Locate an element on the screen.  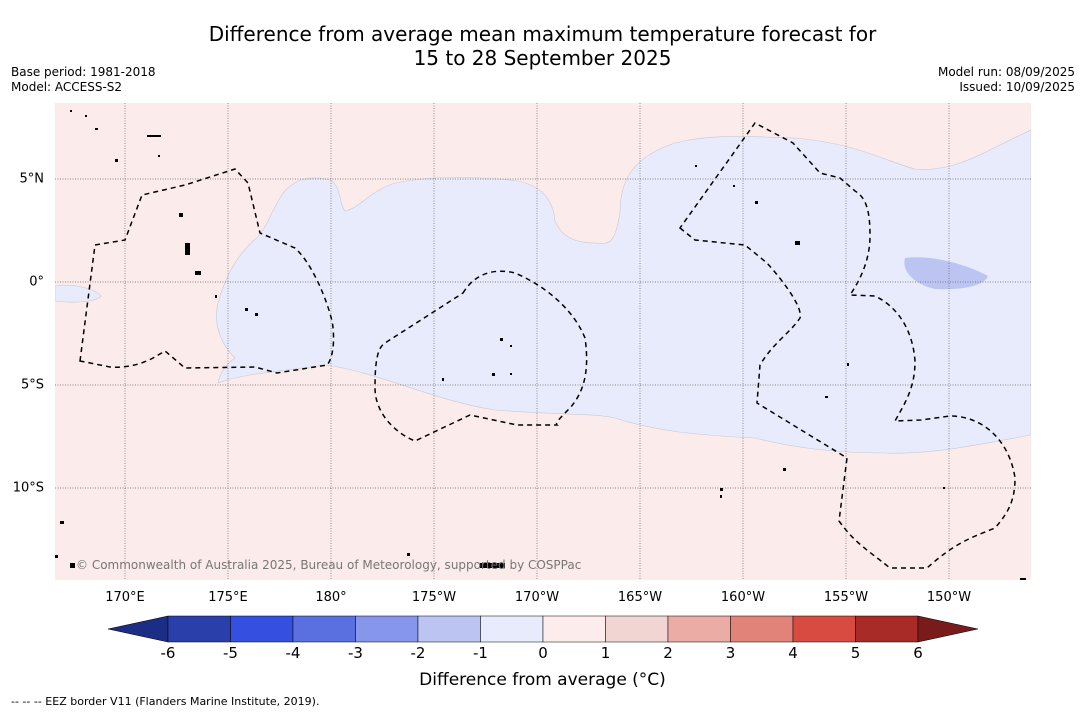
colorbar-tick-label: -5 is located at coordinates (230, 653).